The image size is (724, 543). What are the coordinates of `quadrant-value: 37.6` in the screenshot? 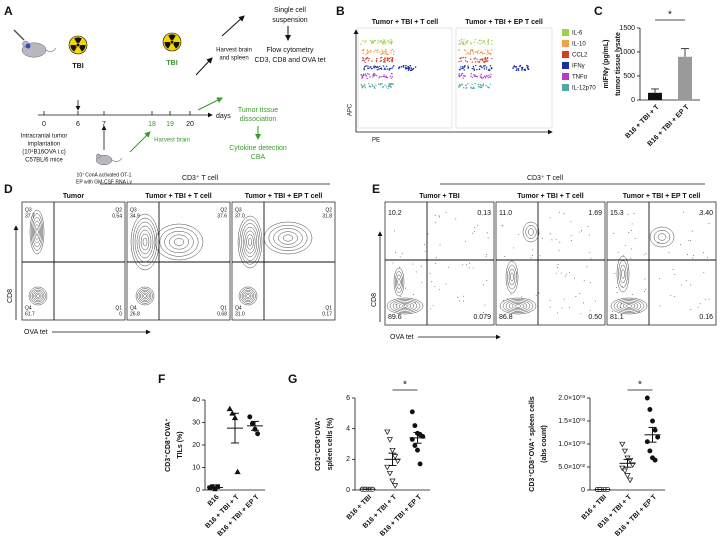 It's located at (222, 216).